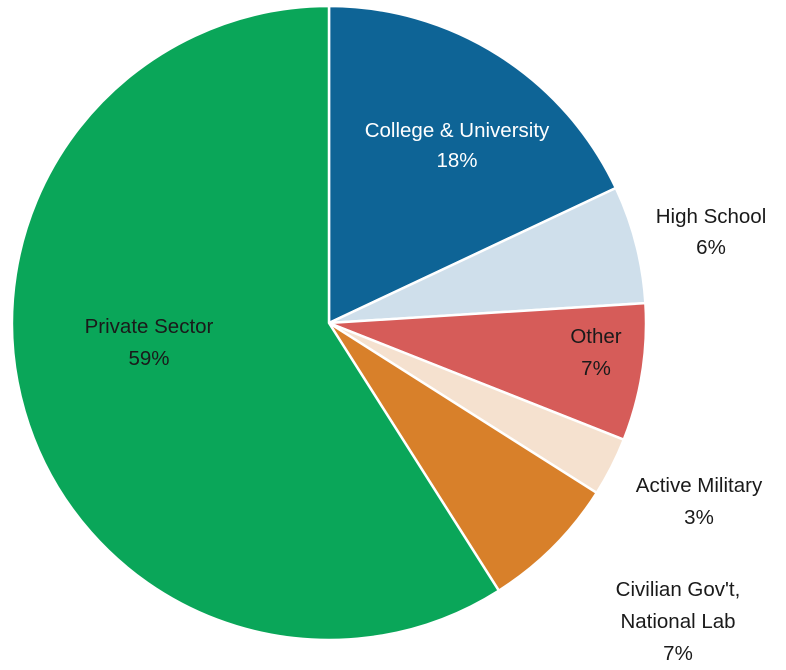 The height and width of the screenshot is (670, 786). I want to click on percent-active-military: 3%, so click(699, 517).